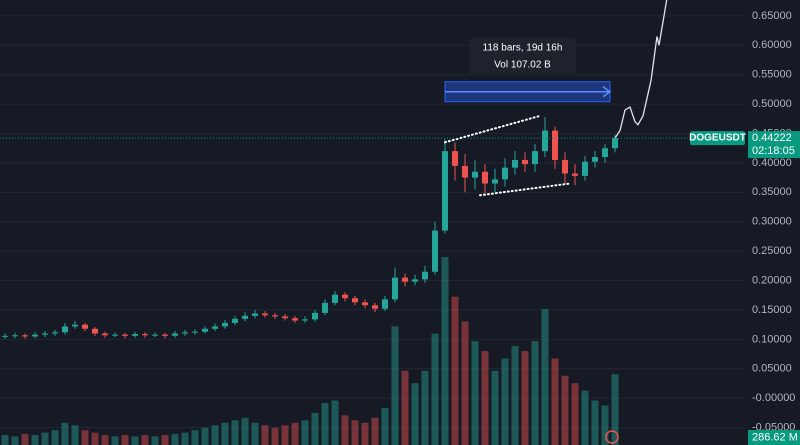 This screenshot has height=445, width=800. I want to click on symbol-box, so click(717, 138).